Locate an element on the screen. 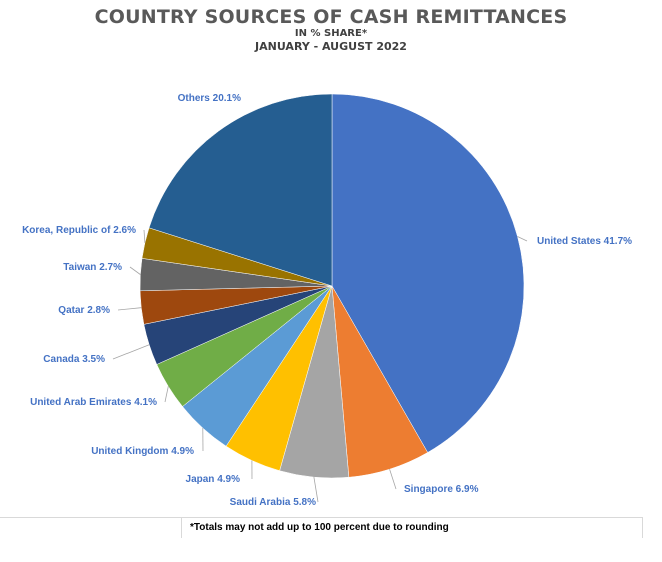 This screenshot has height=562, width=662. slice-label: United Kingdom 4.9% is located at coordinates (142, 451).